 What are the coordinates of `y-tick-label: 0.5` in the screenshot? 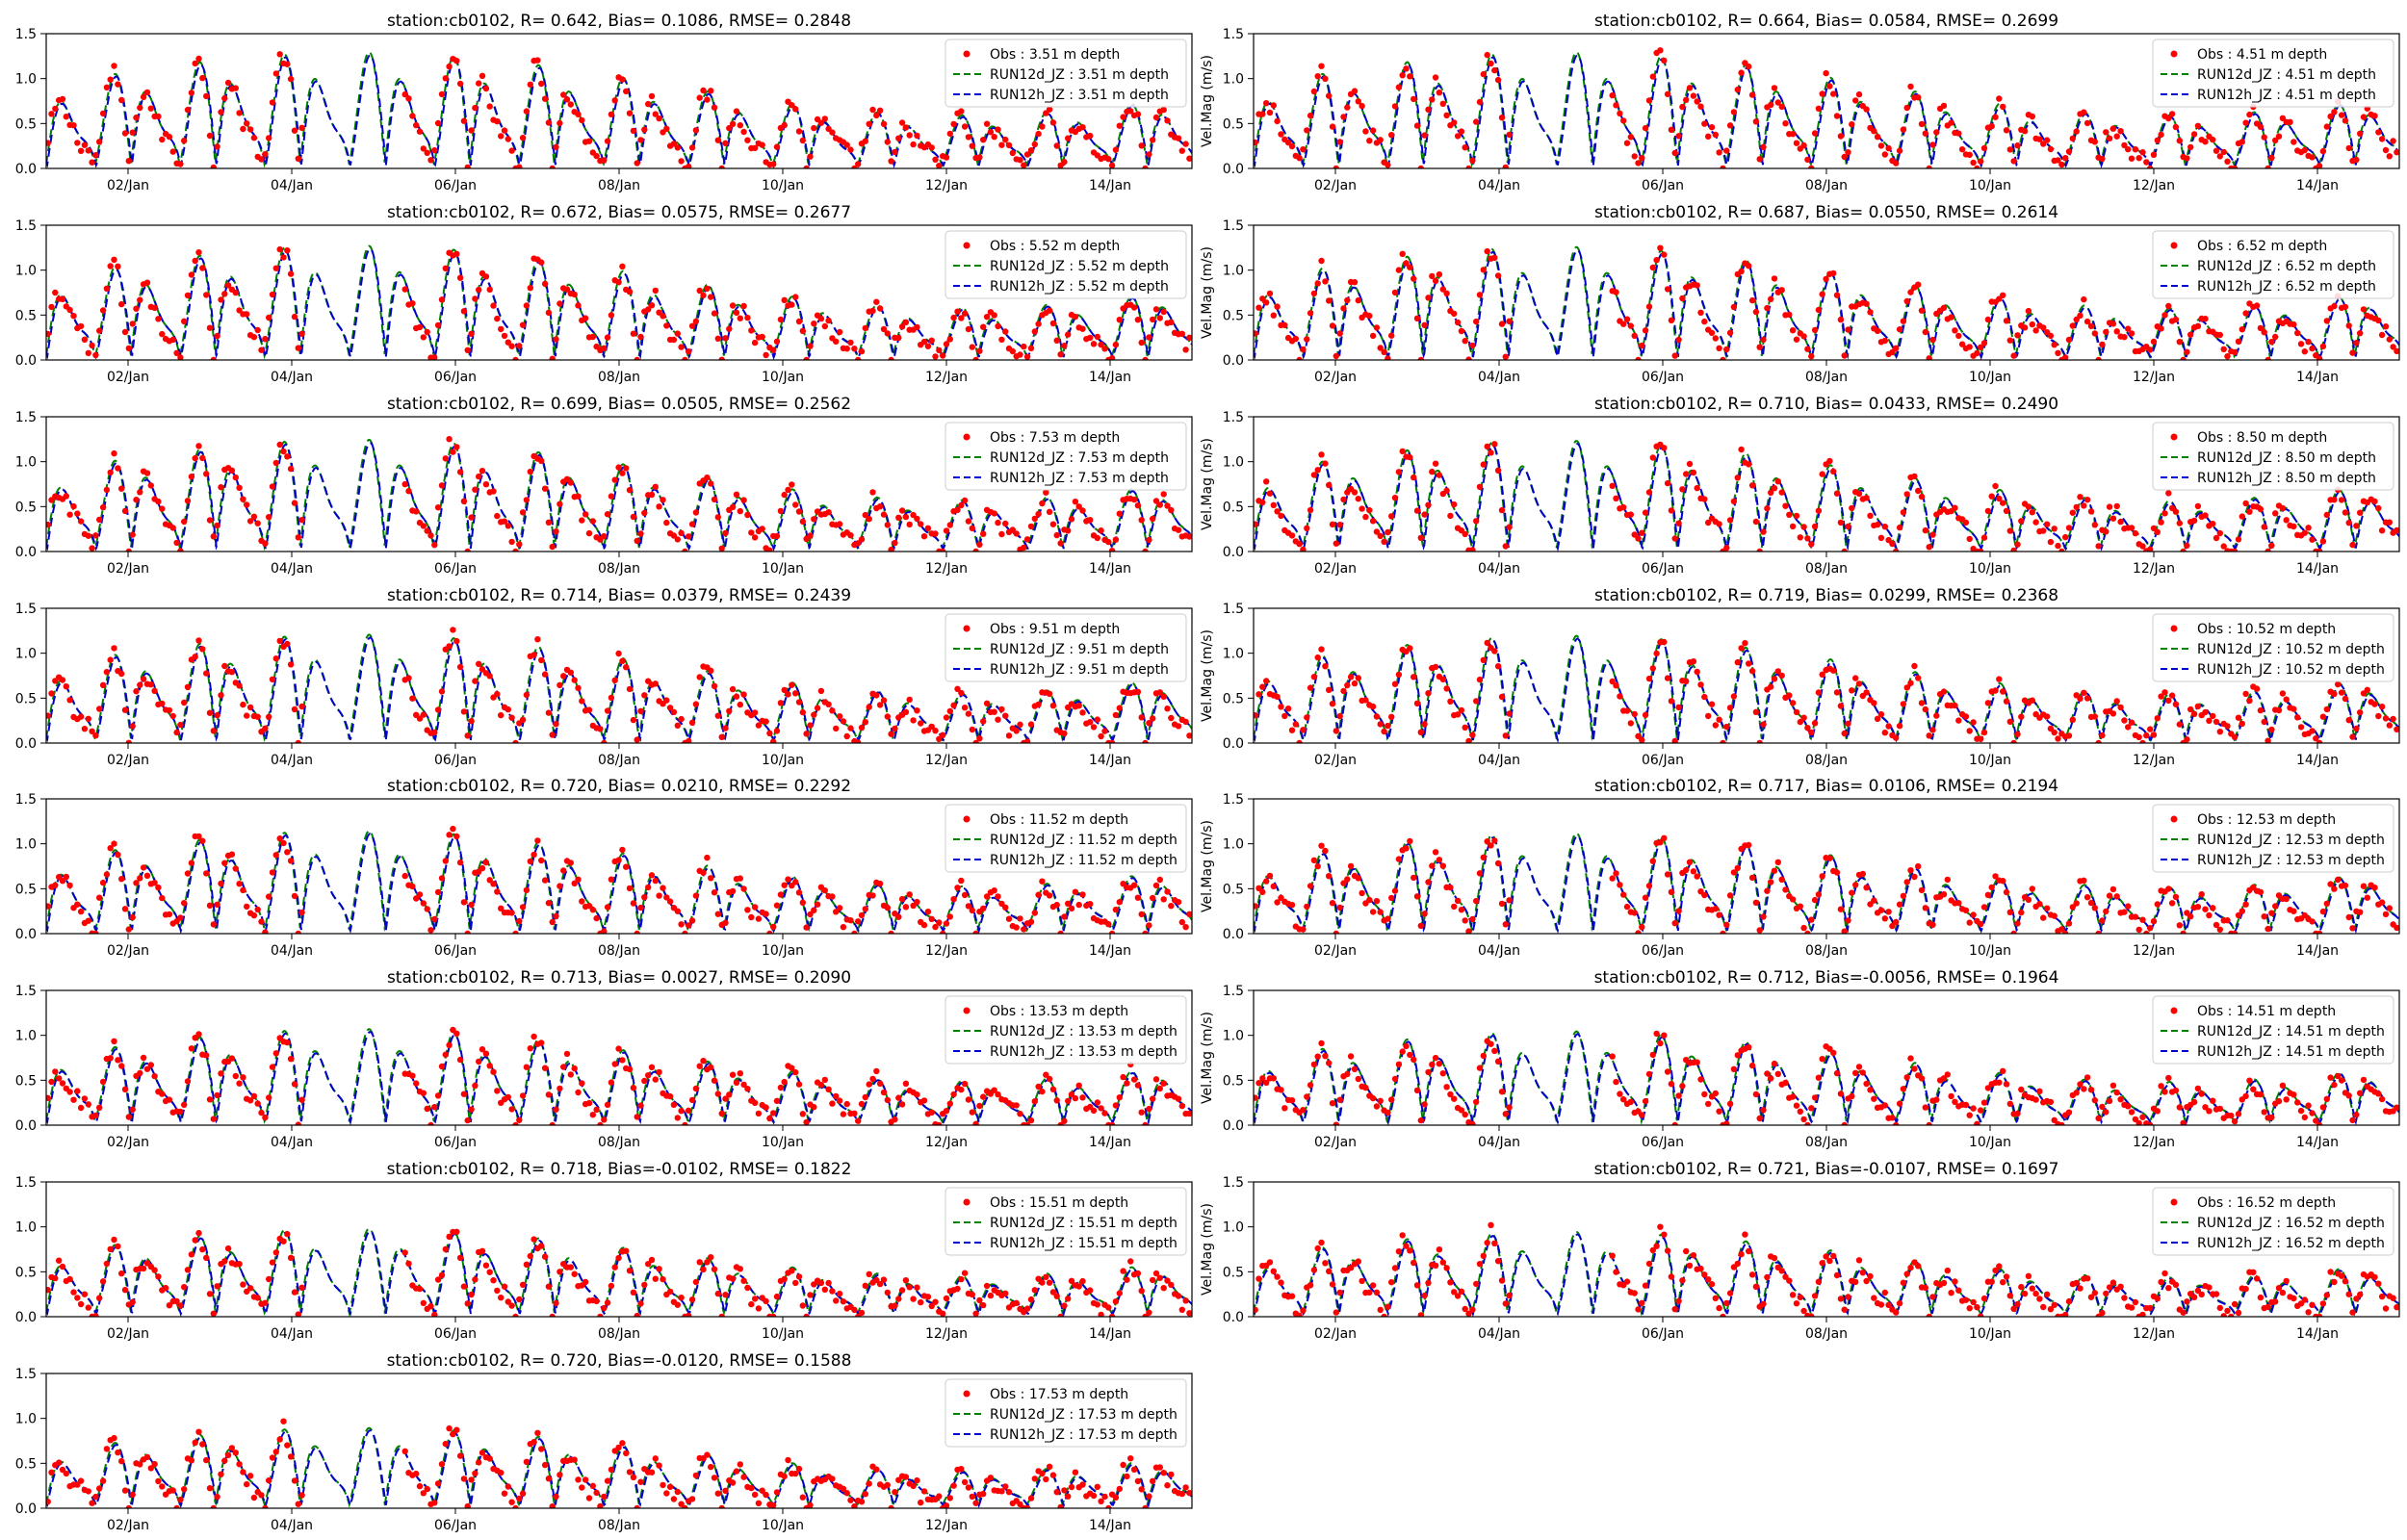 It's located at (26, 507).